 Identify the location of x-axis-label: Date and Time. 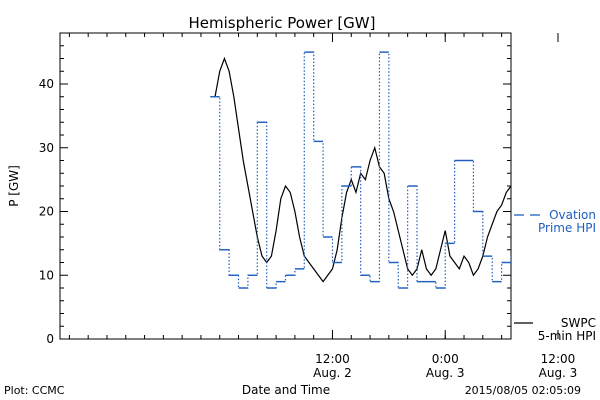
(286, 390).